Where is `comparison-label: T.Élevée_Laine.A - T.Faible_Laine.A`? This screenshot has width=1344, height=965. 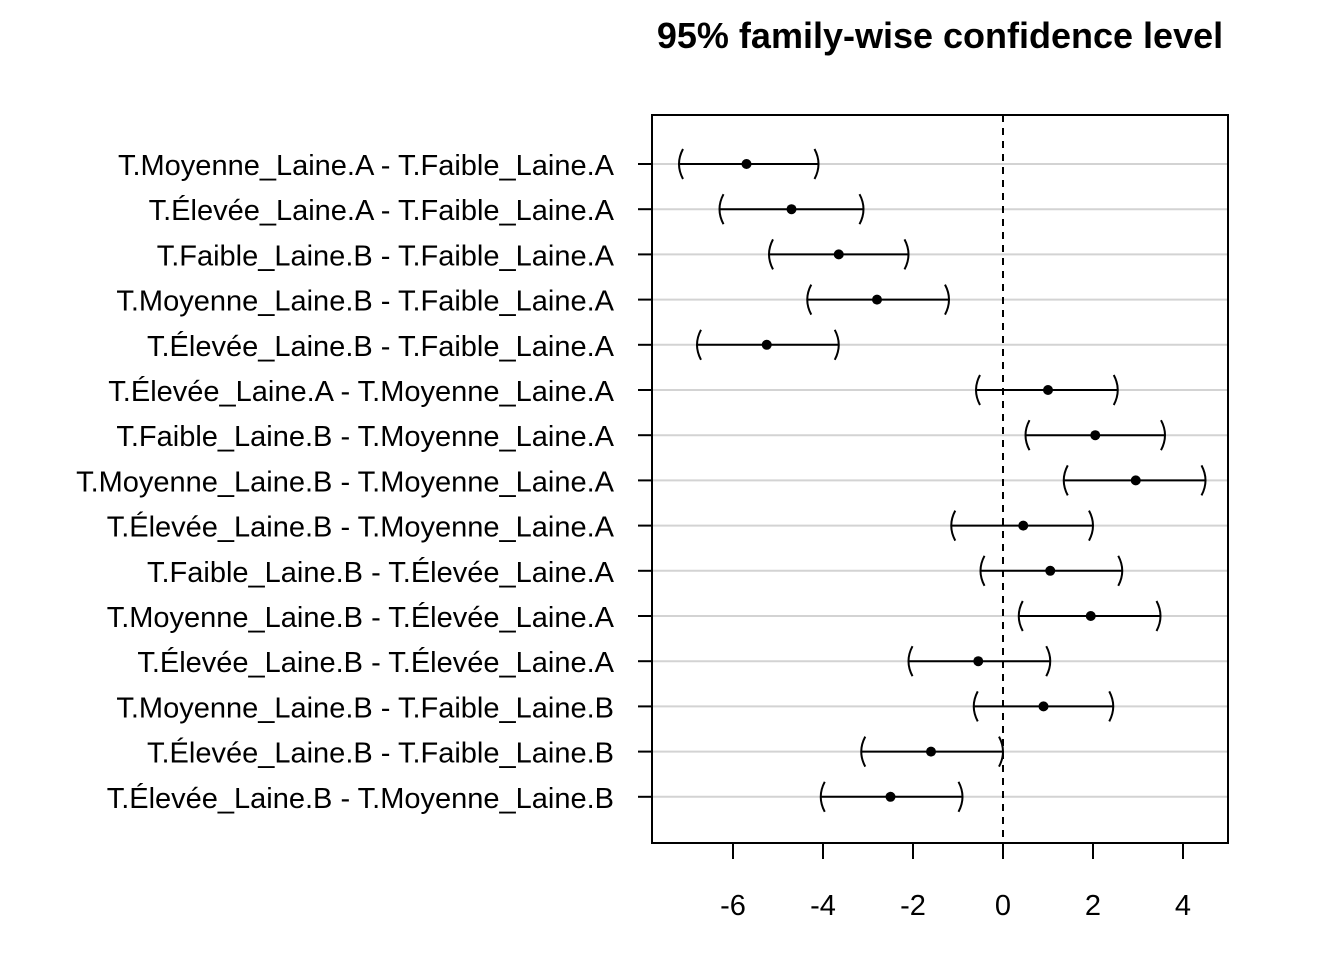
comparison-label: T.Élevée_Laine.A - T.Faible_Laine.A is located at coordinates (382, 210).